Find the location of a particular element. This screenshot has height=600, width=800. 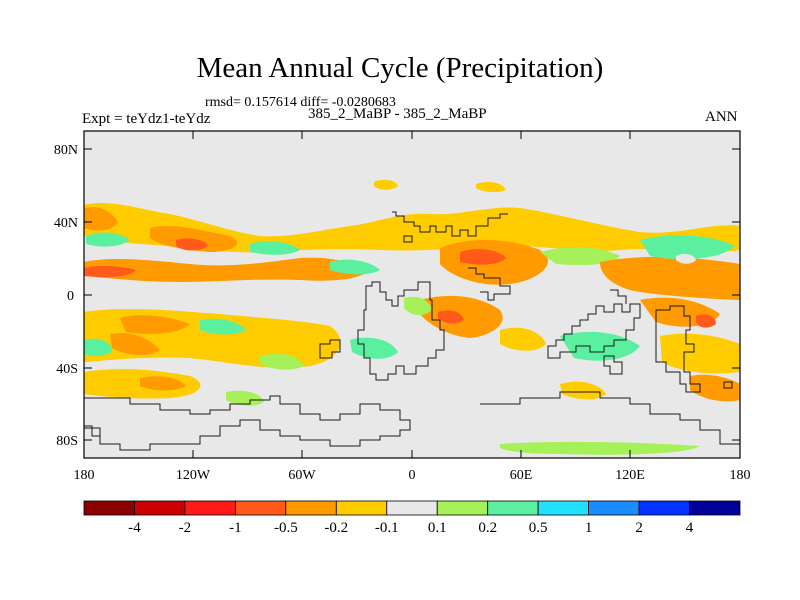

colorbar-label: -1 is located at coordinates (235, 528).